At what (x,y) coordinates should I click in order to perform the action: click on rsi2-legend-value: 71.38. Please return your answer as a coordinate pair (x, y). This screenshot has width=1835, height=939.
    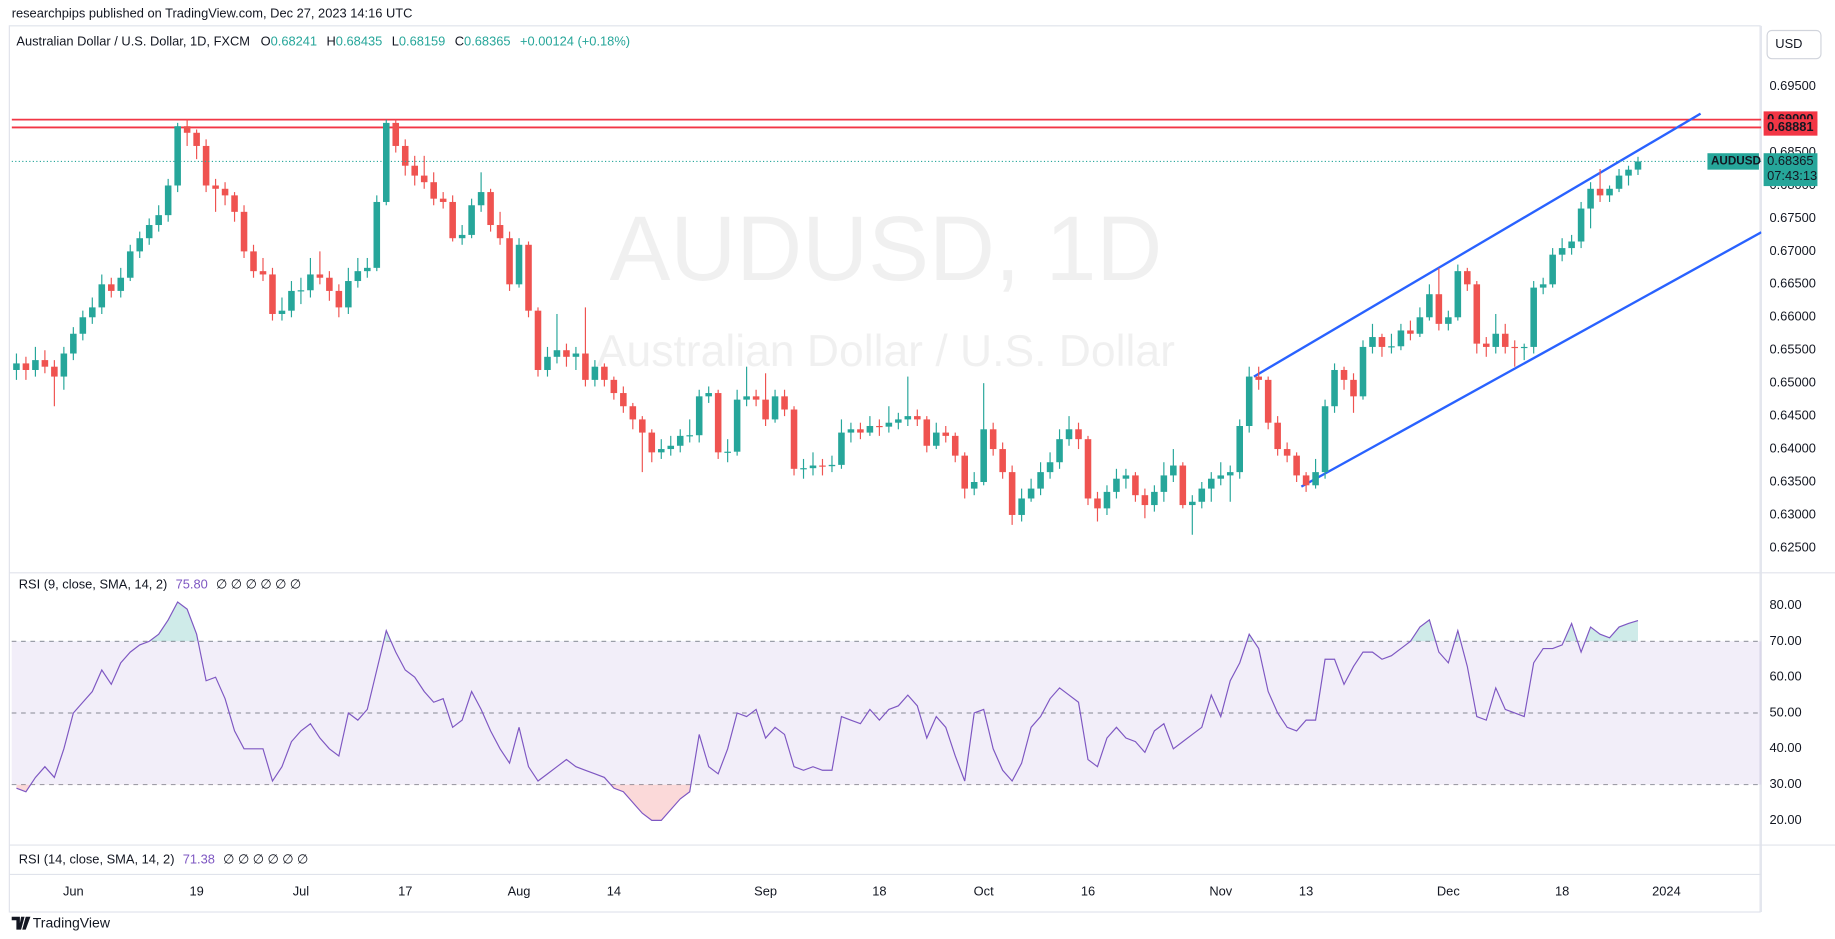
    Looking at the image, I should click on (199, 859).